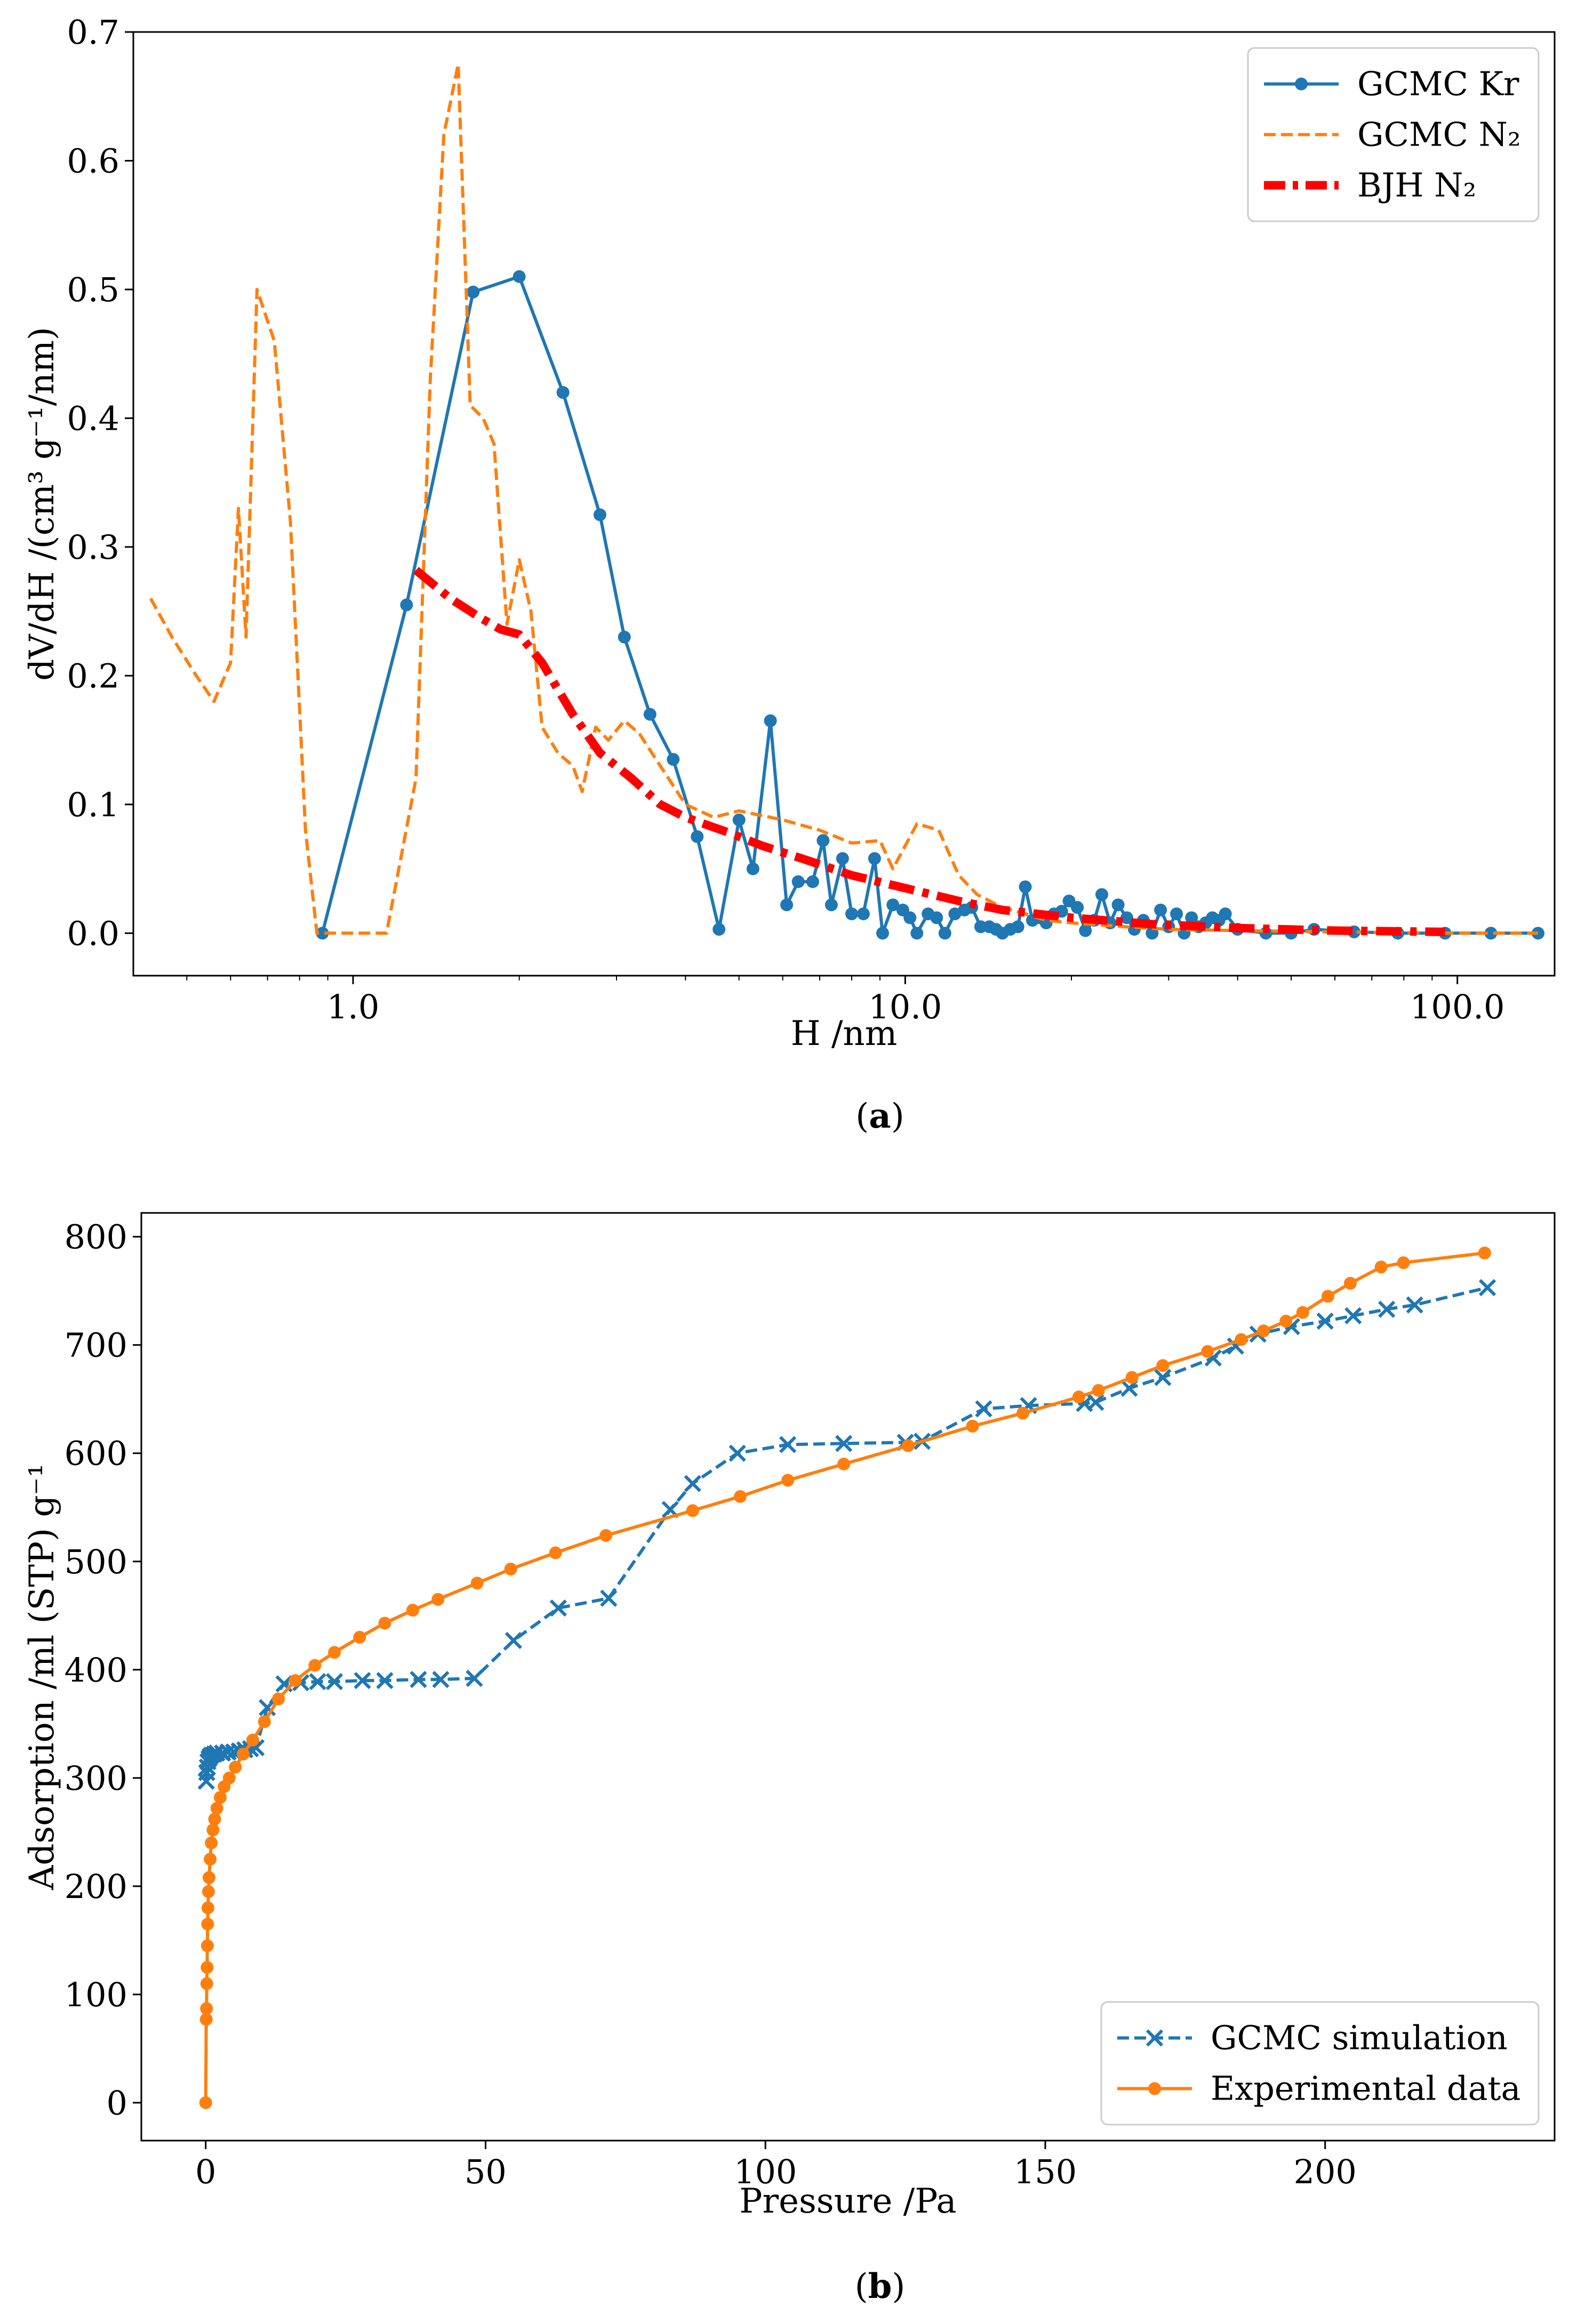  Describe the element at coordinates (96, 1561) in the screenshot. I see `y-tick-label: 500` at that location.